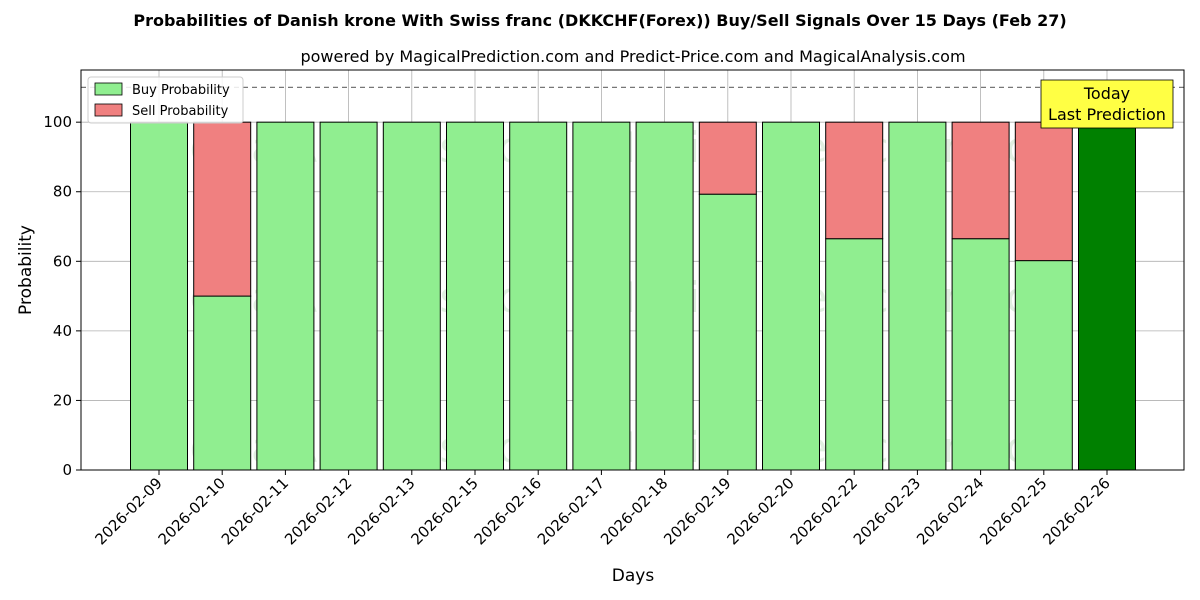 This screenshot has height=600, width=1200. I want to click on today-annotation: Today Last Prediction, so click(1107, 104).